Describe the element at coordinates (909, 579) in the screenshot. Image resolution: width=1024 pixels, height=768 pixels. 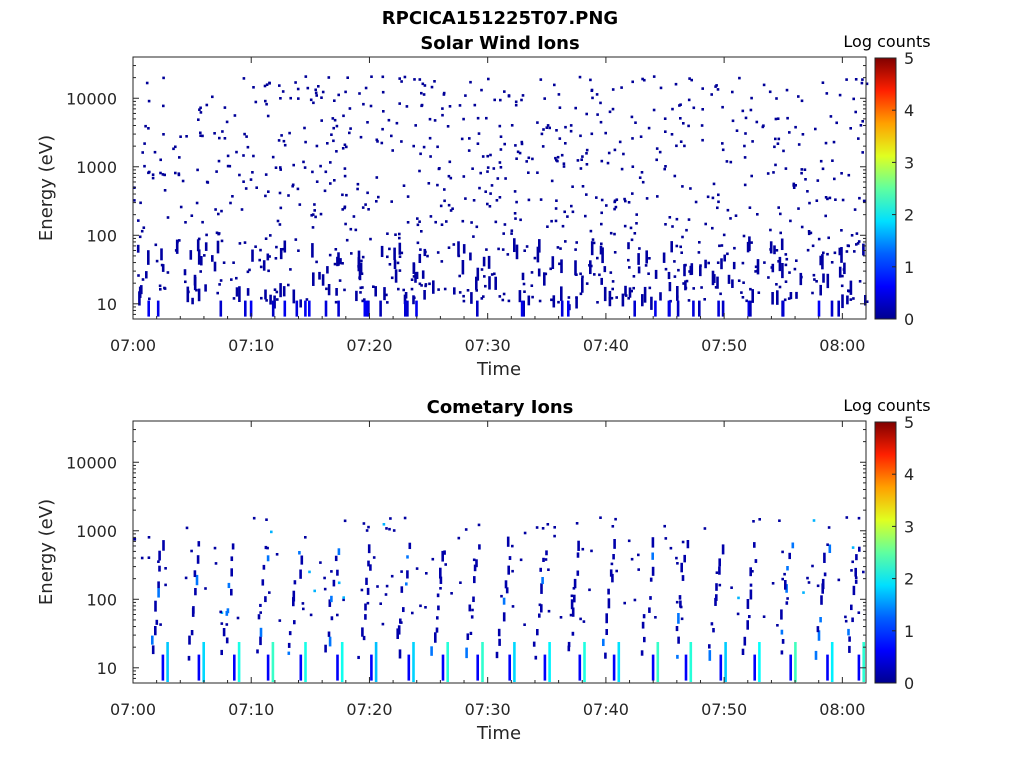
I see `colorbar-tick-label: 2` at that location.